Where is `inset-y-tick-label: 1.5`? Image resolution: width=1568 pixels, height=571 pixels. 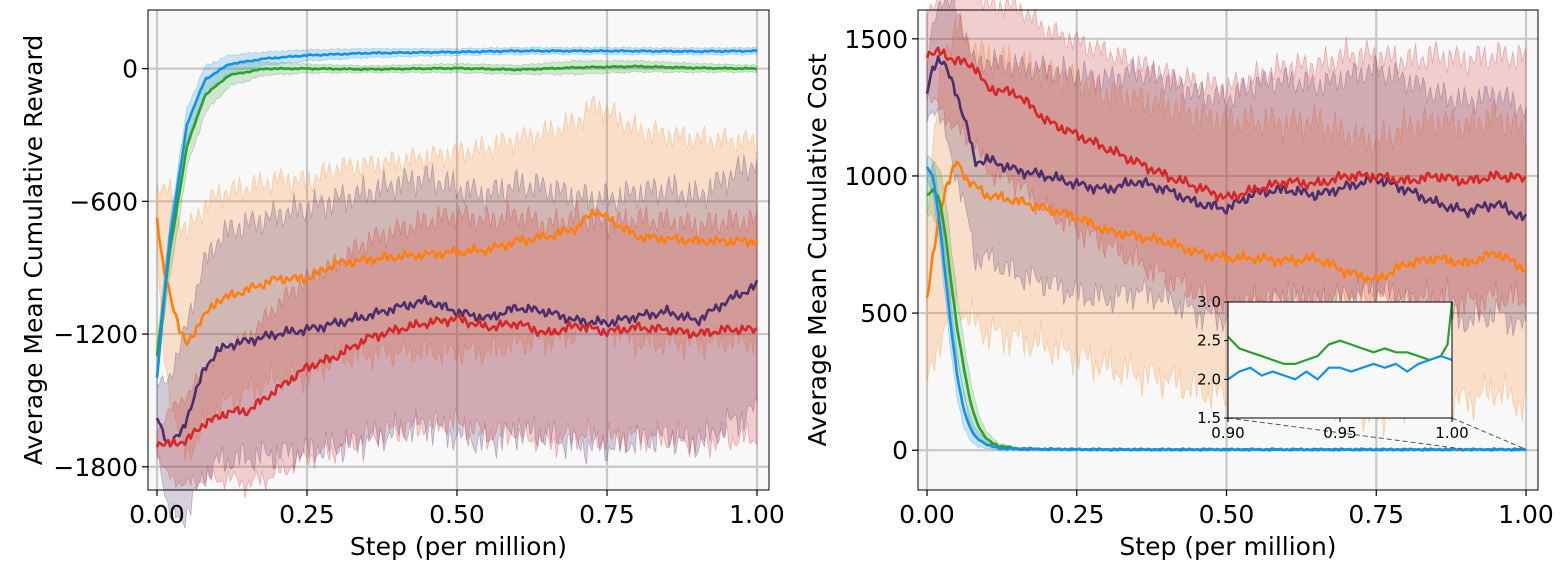 inset-y-tick-label: 1.5 is located at coordinates (1209, 418).